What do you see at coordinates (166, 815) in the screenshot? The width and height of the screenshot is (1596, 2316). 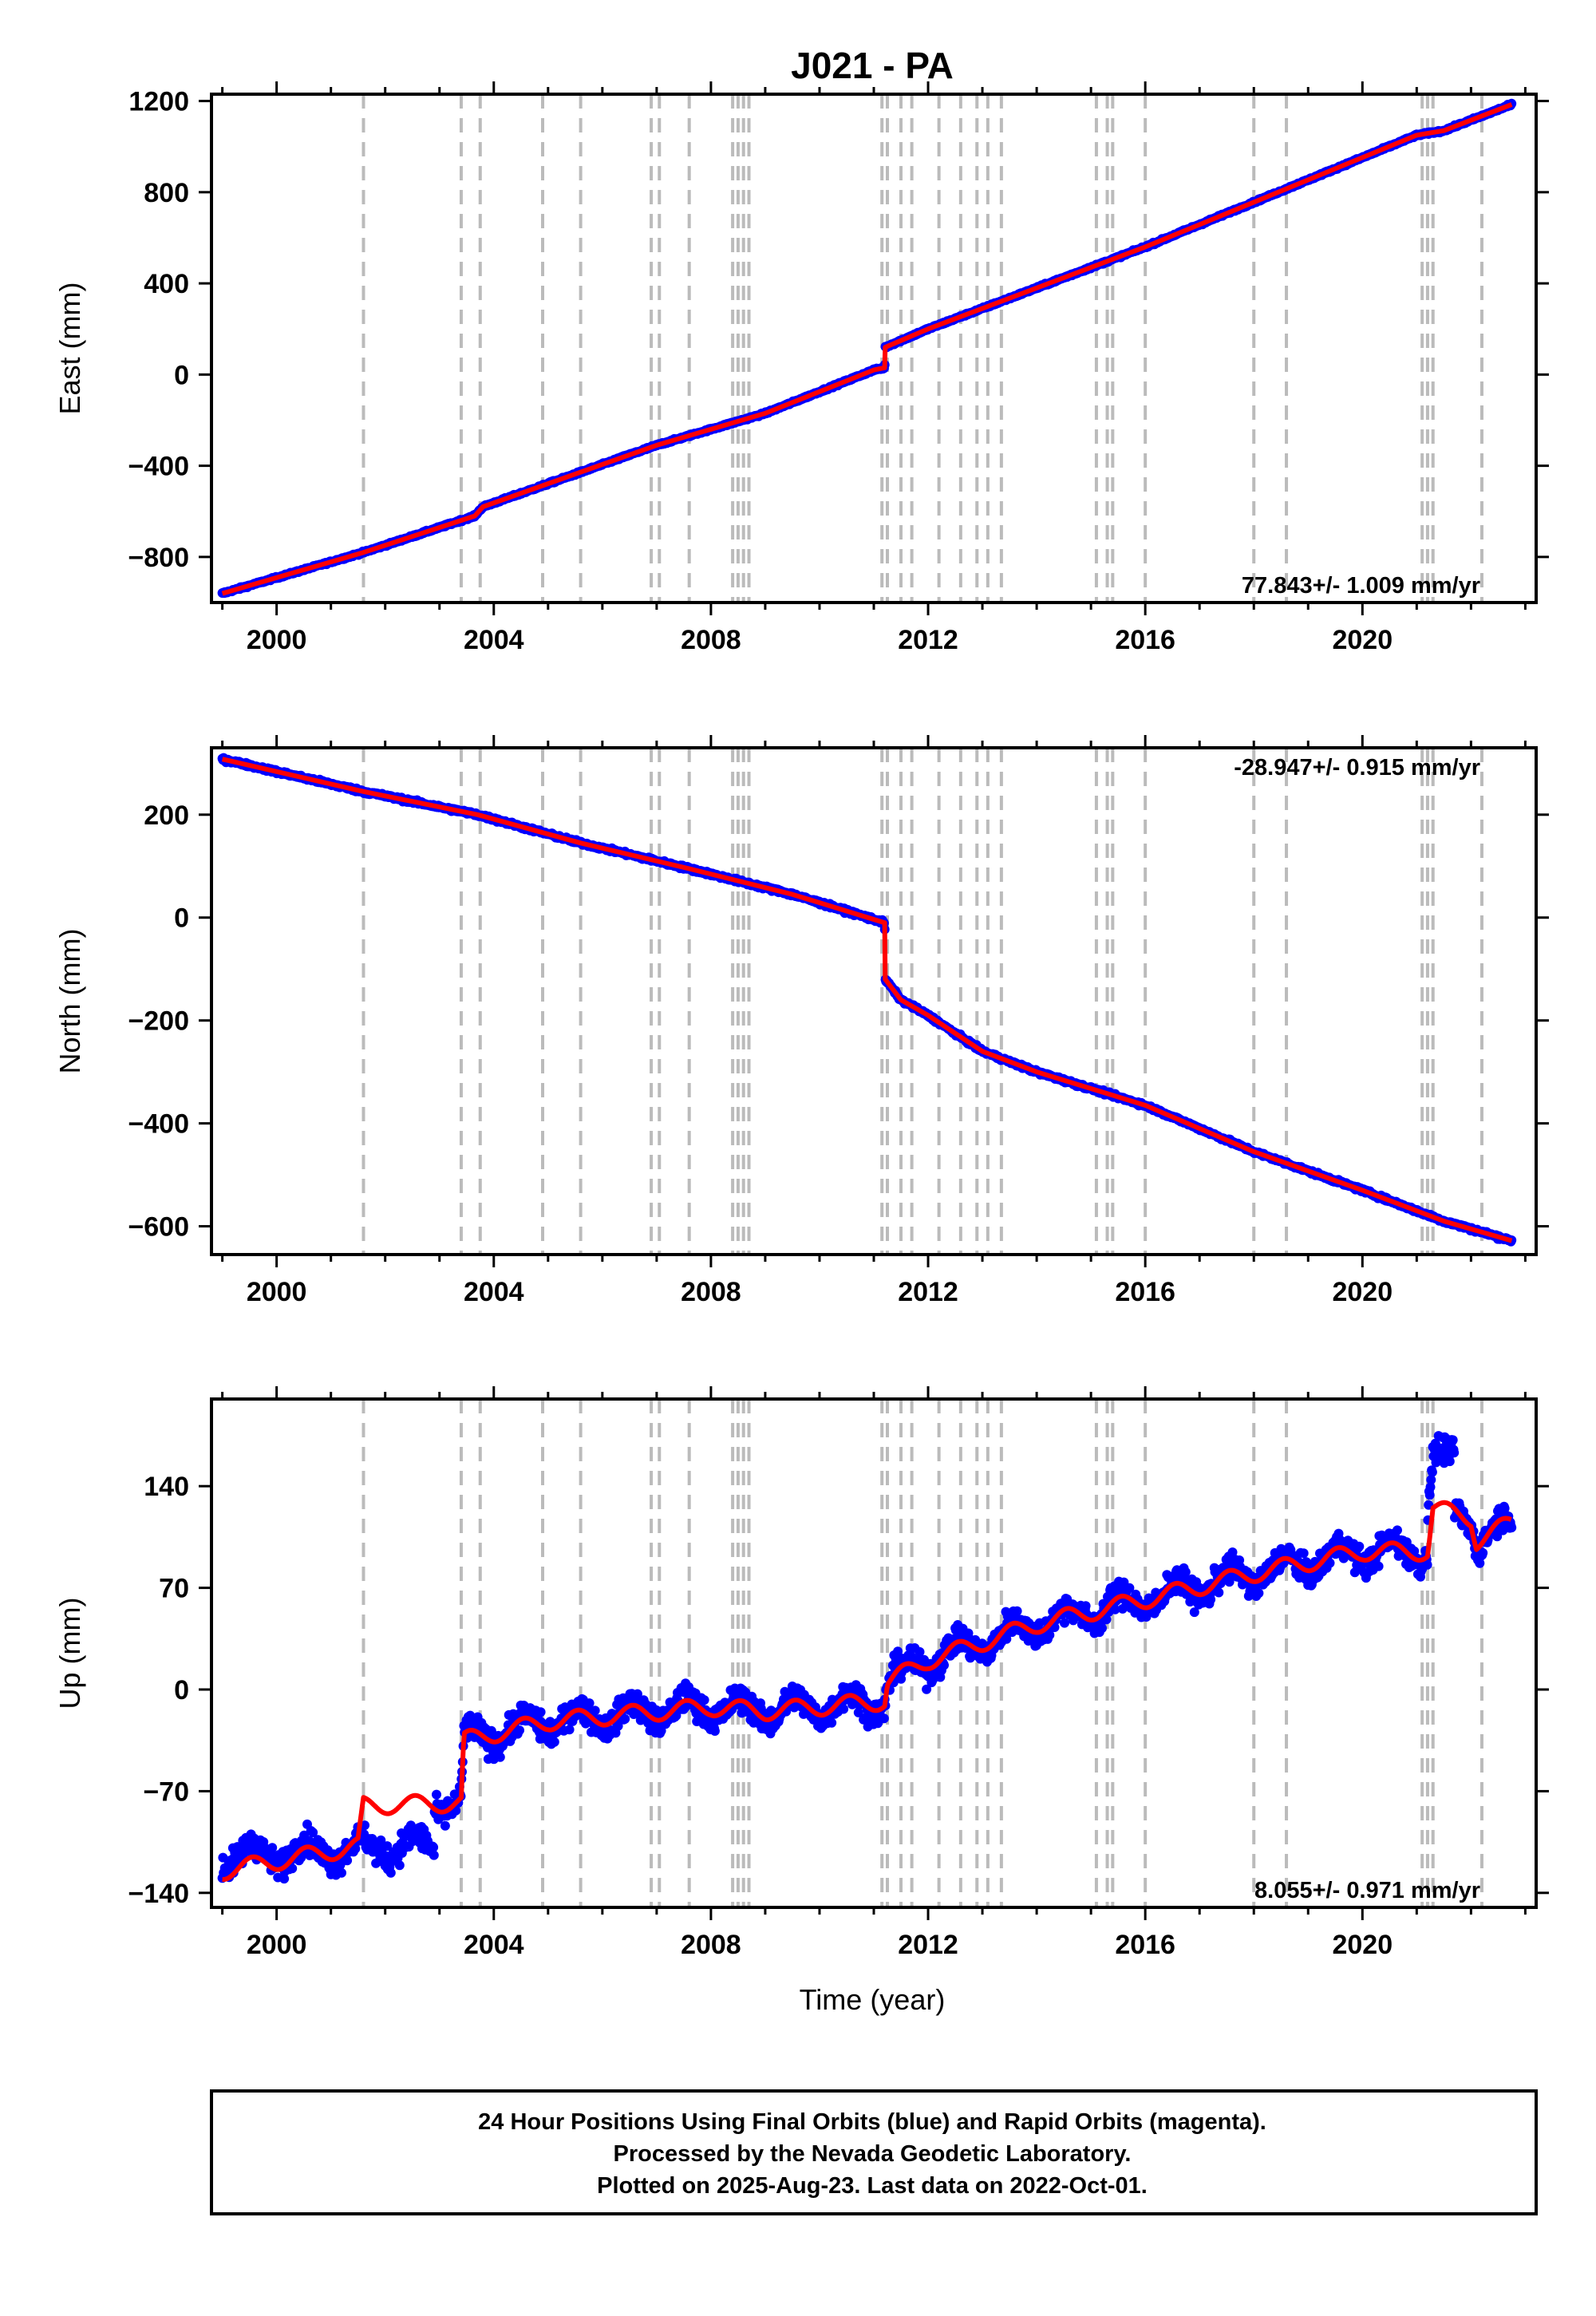 I see `y-tick-label: 200` at bounding box center [166, 815].